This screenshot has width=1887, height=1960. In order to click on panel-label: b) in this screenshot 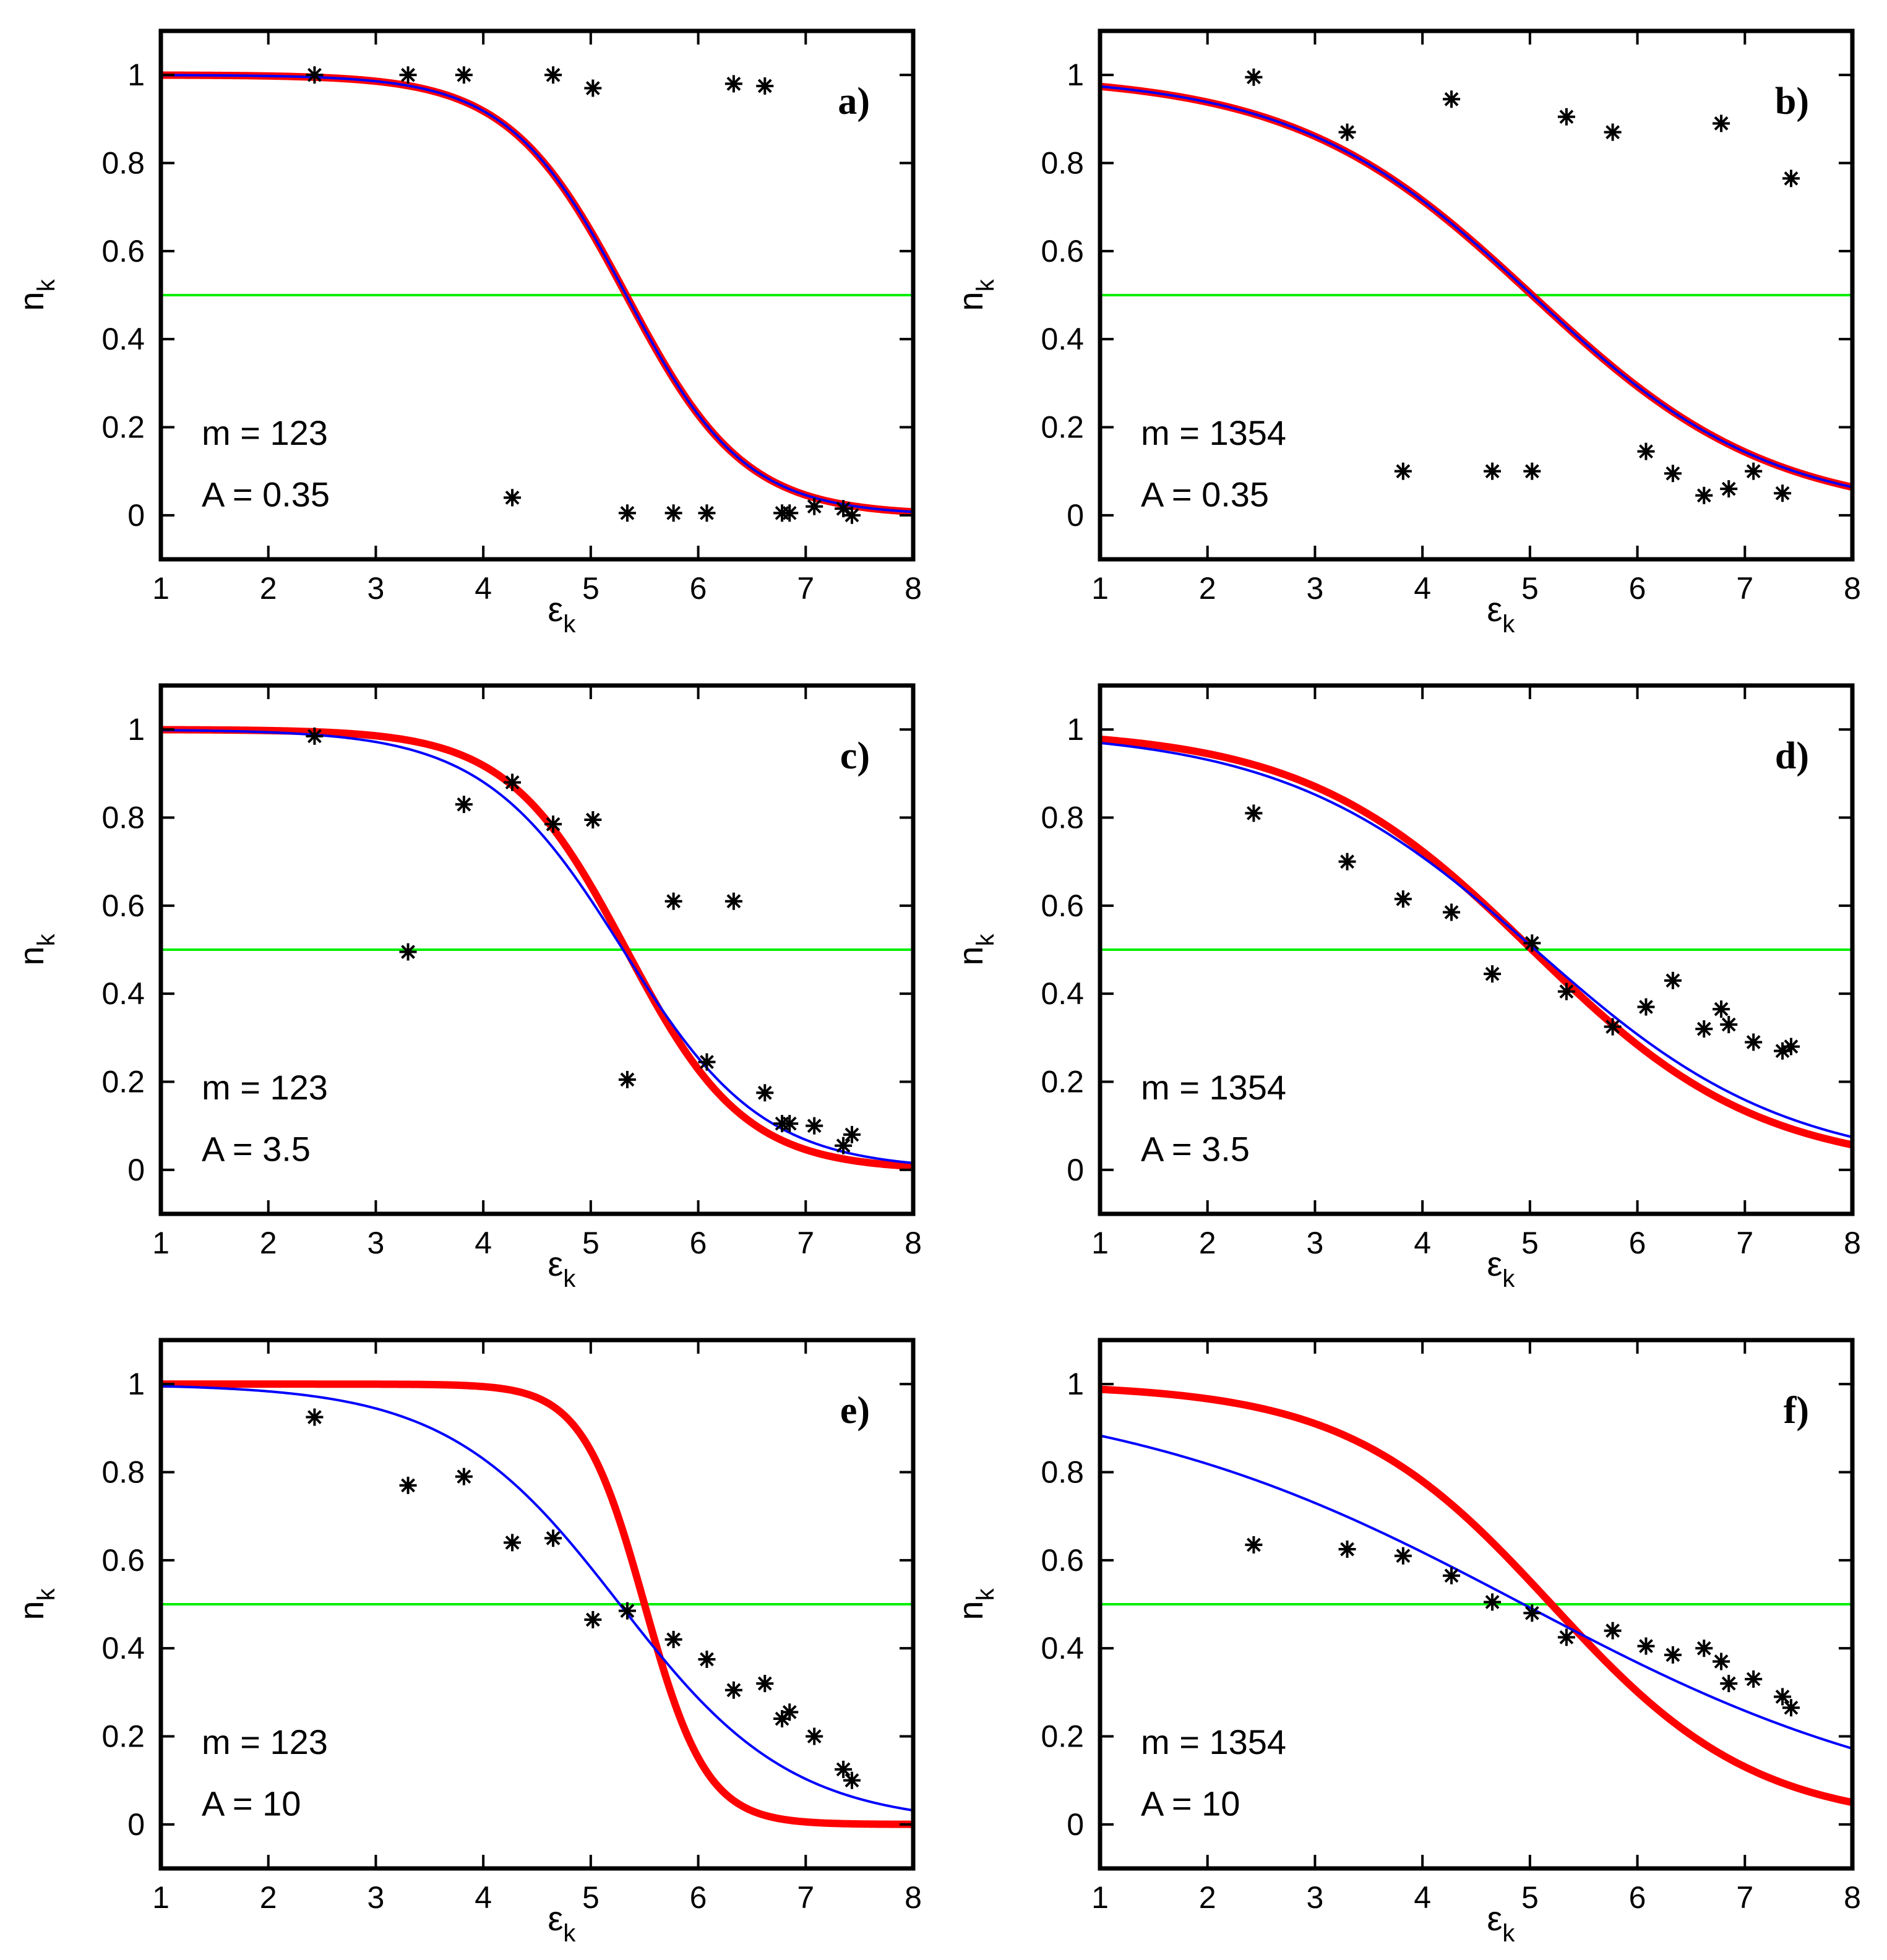, I will do `click(1792, 101)`.